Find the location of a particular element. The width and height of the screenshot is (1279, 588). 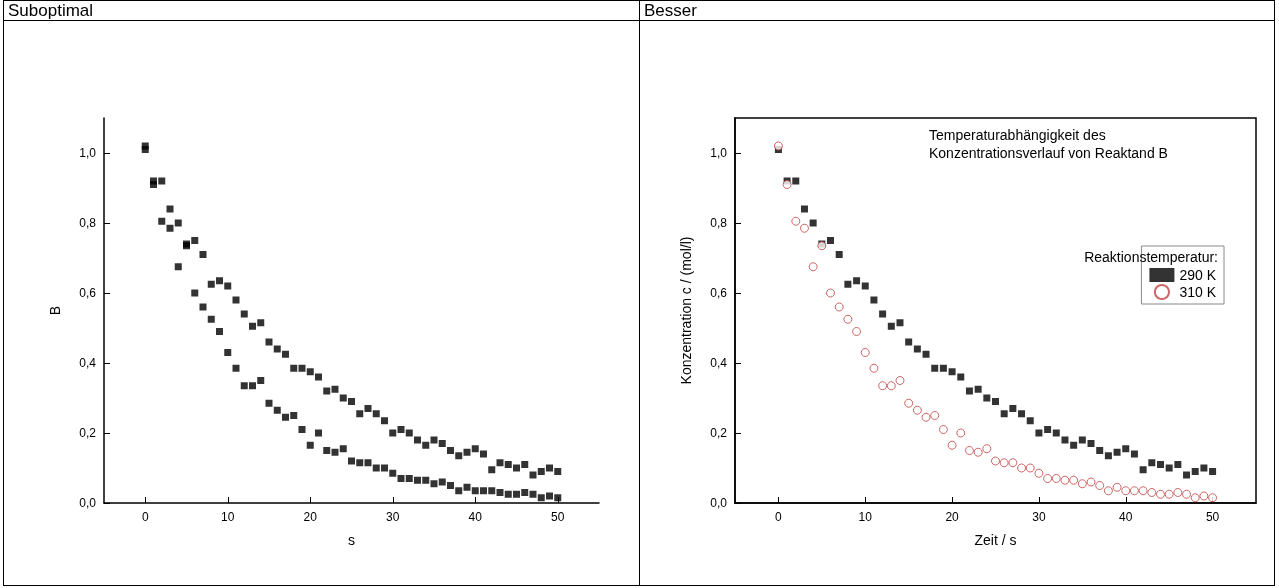

annotation: Temperaturabhängigkeit des Konzentrationsverlauf von Reaktand B is located at coordinates (1048, 144).